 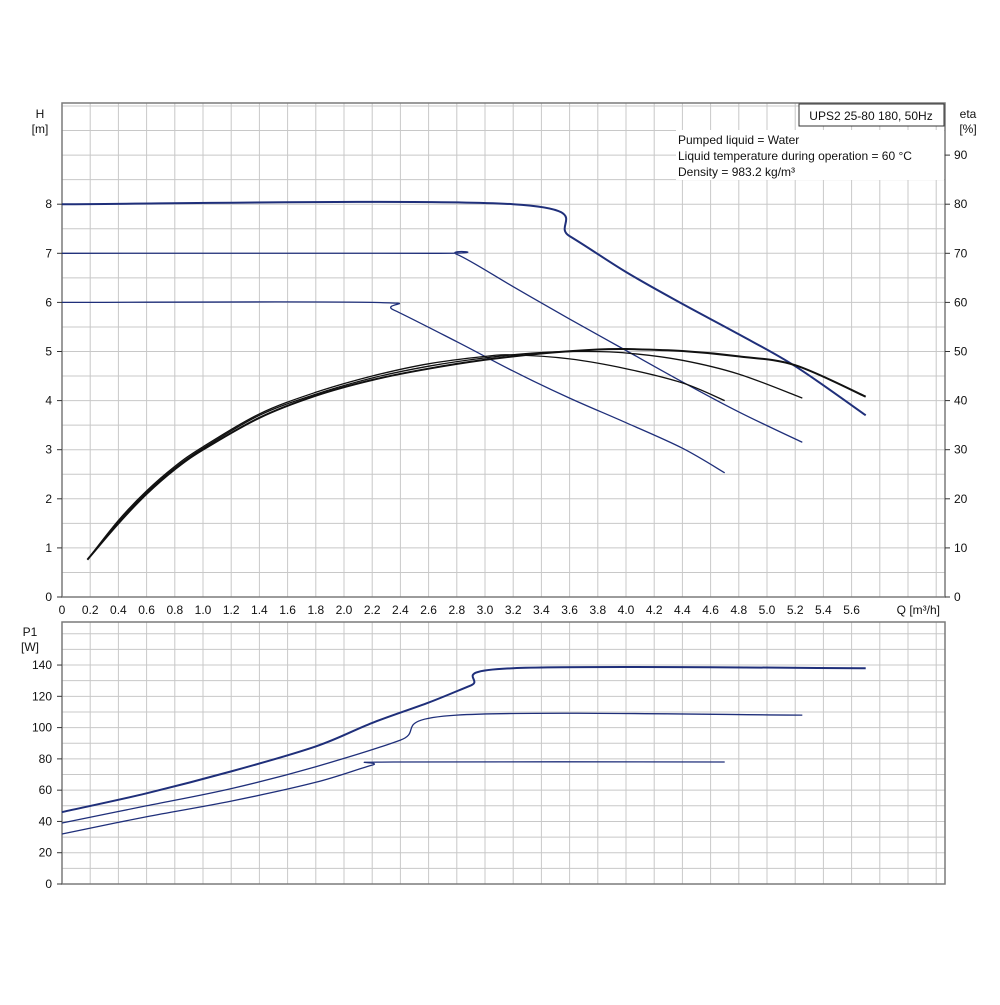 What do you see at coordinates (738, 140) in the screenshot?
I see `annotation-liquid: Pumped liquid = Water` at bounding box center [738, 140].